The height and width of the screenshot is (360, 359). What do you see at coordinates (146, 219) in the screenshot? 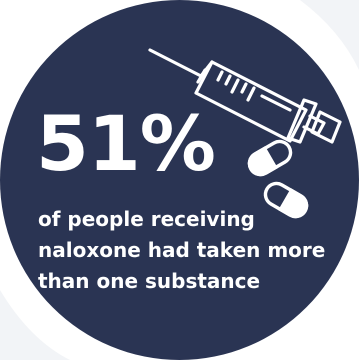
I see `caption-line-1: of people receiving` at bounding box center [146, 219].